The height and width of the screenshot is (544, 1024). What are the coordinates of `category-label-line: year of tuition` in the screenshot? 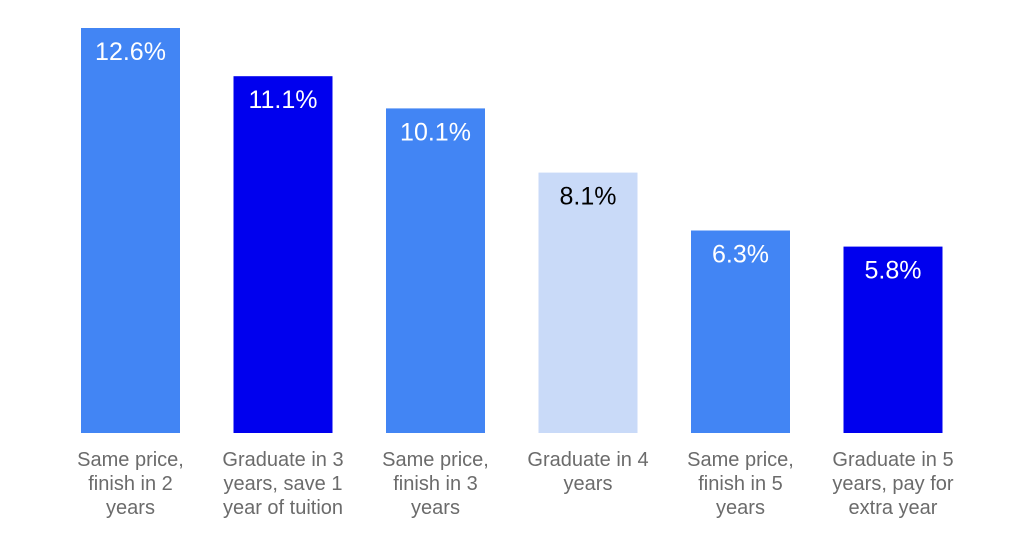 It's located at (283, 508).